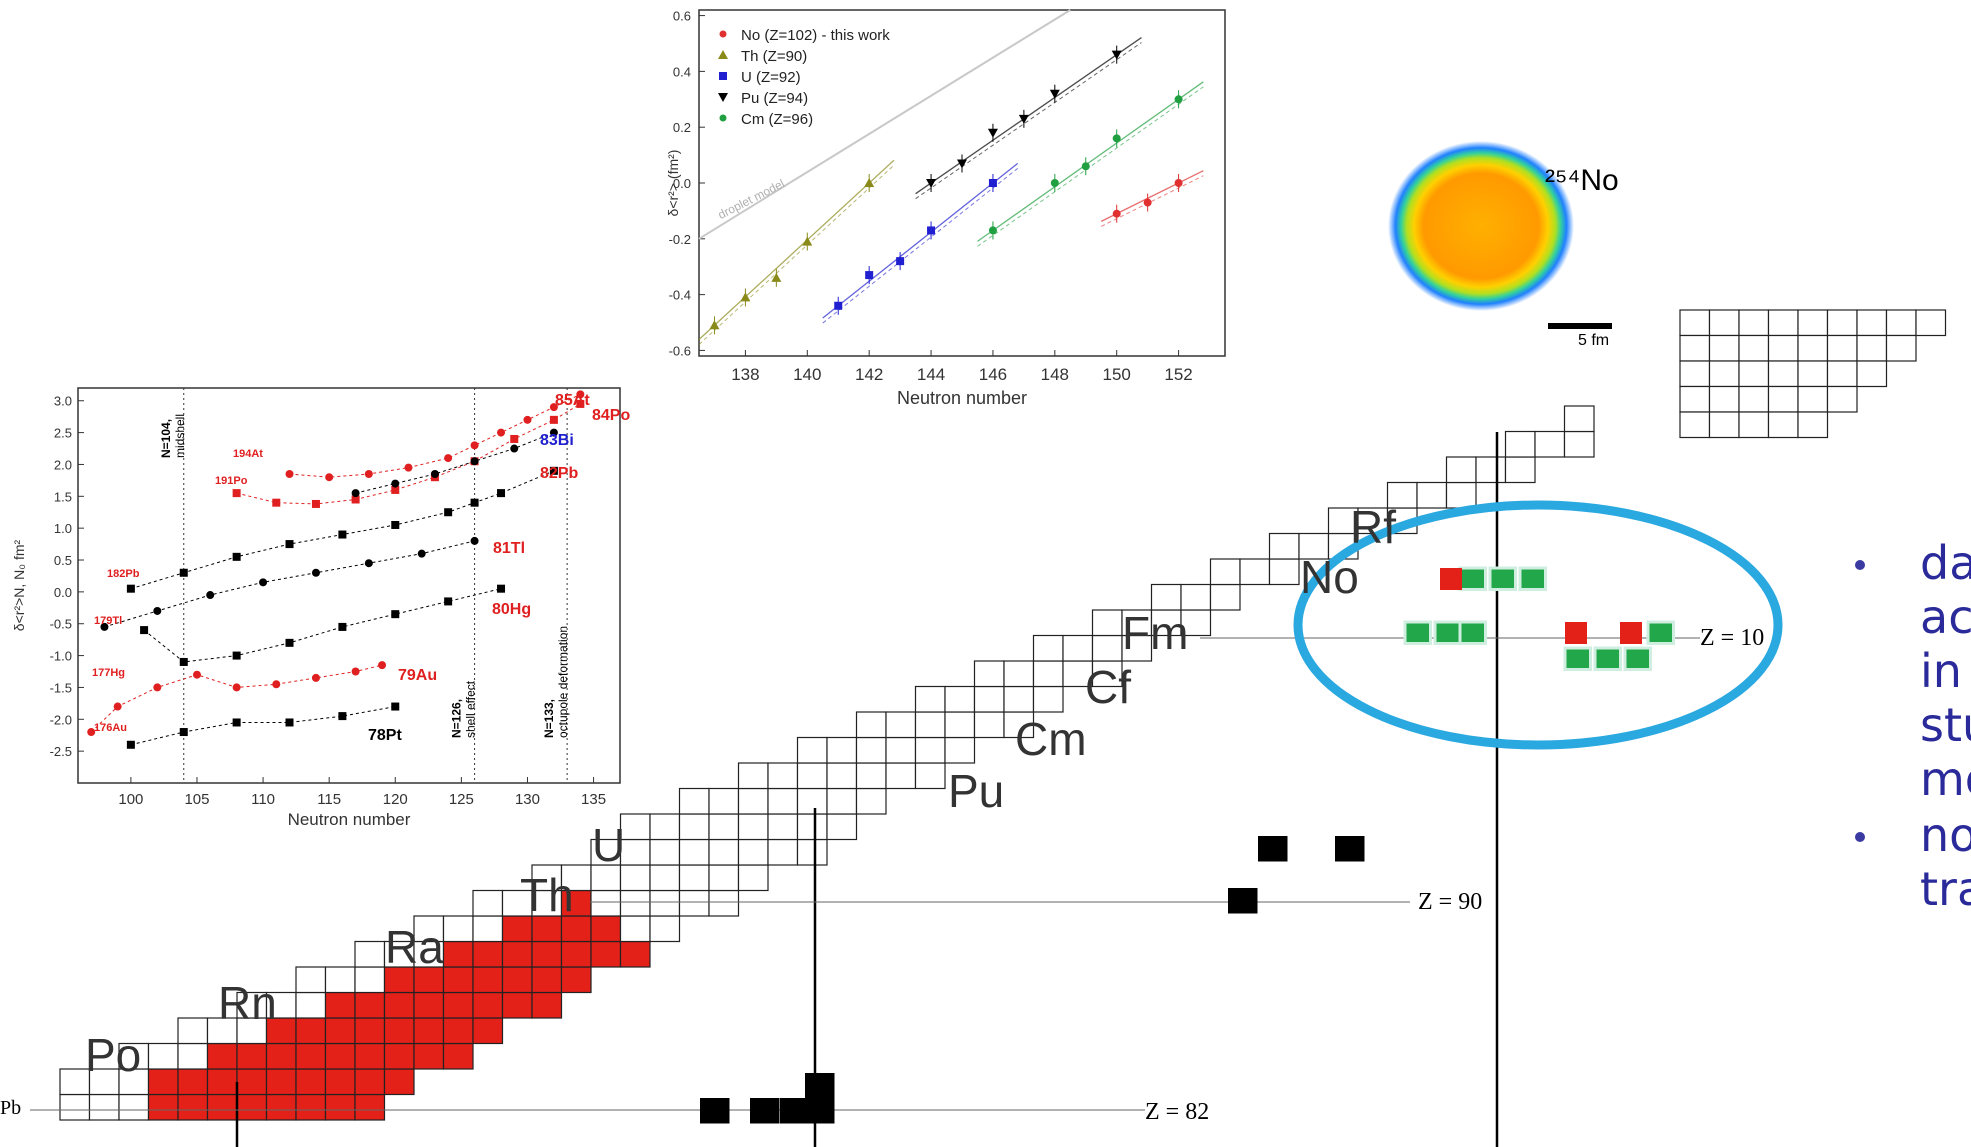 The width and height of the screenshot is (1971, 1147). Describe the element at coordinates (61, 656) in the screenshot. I see `left-y-tick-label: -1.0` at that location.